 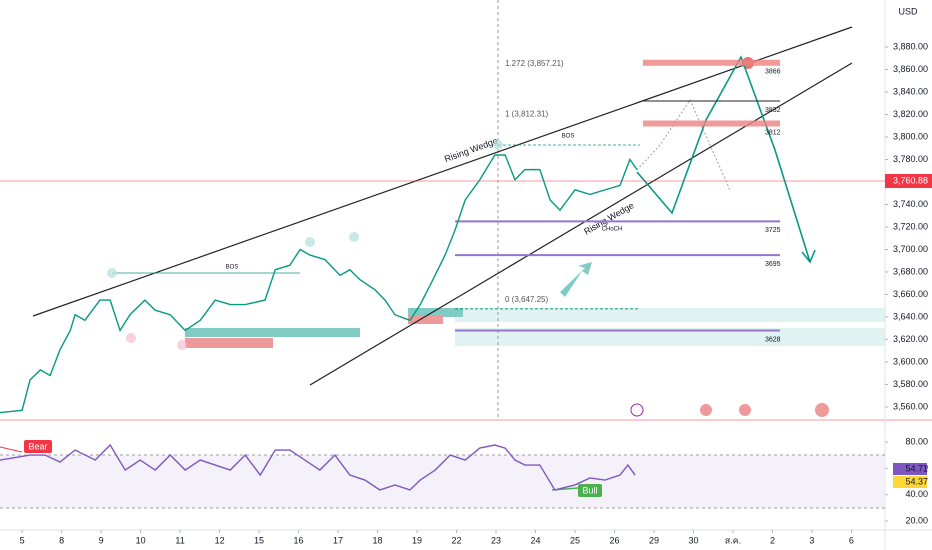 What do you see at coordinates (910, 114) in the screenshot?
I see `y-tick-label: 3,820.00` at bounding box center [910, 114].